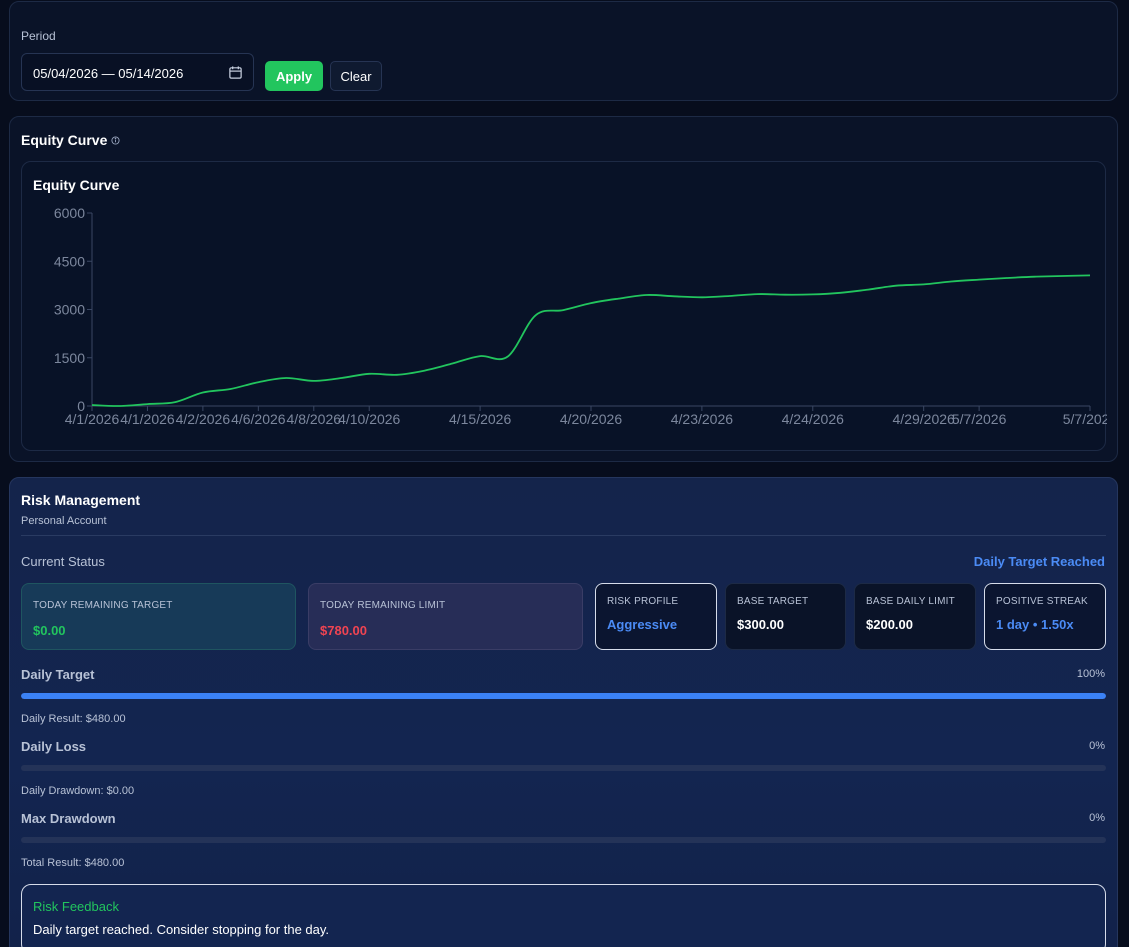  Describe the element at coordinates (785, 616) in the screenshot. I see `base-target-box: BASE TARGET $300.00` at that location.